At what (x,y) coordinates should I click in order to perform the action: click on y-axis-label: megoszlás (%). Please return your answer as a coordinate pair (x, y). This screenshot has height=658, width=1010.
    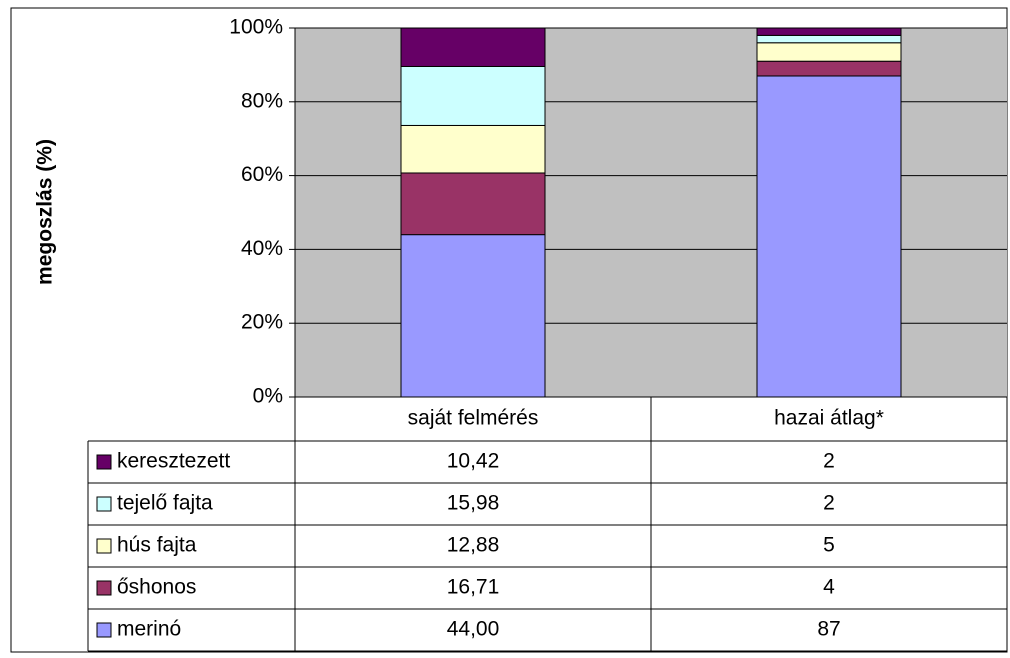
    Looking at the image, I should click on (45, 212).